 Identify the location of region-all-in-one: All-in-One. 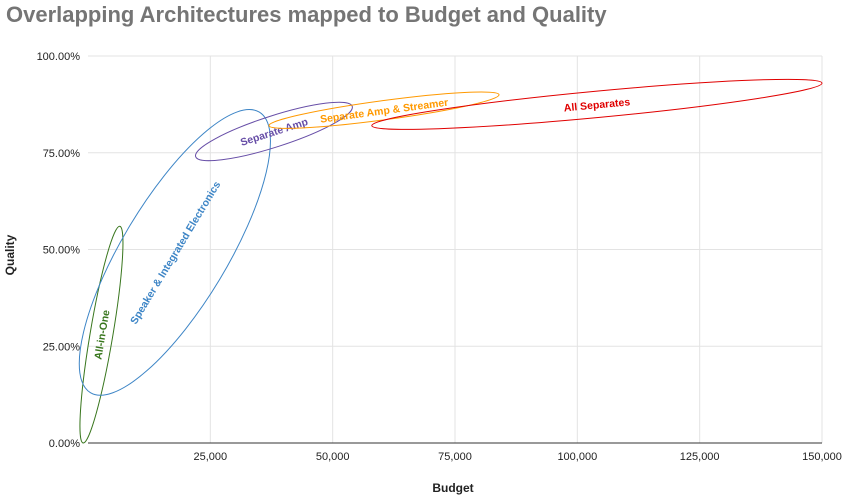
(101, 334).